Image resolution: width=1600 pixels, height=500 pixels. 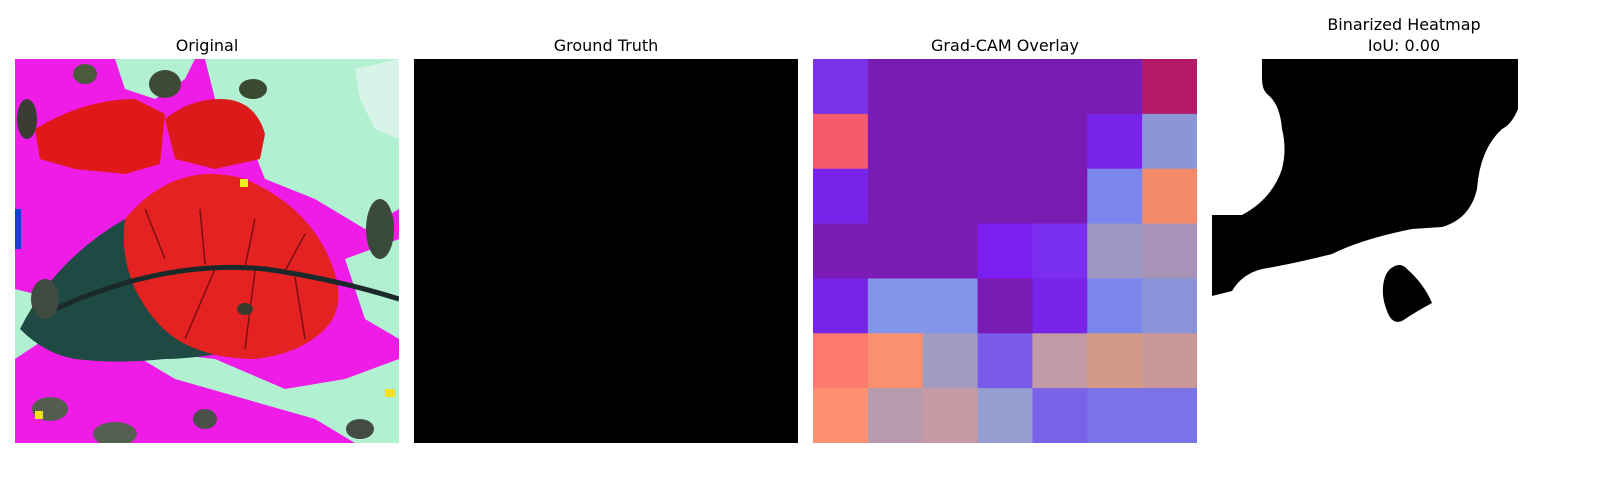 I want to click on binarized-heatmap-title: Binarized Heatmap, so click(x=1404, y=24).